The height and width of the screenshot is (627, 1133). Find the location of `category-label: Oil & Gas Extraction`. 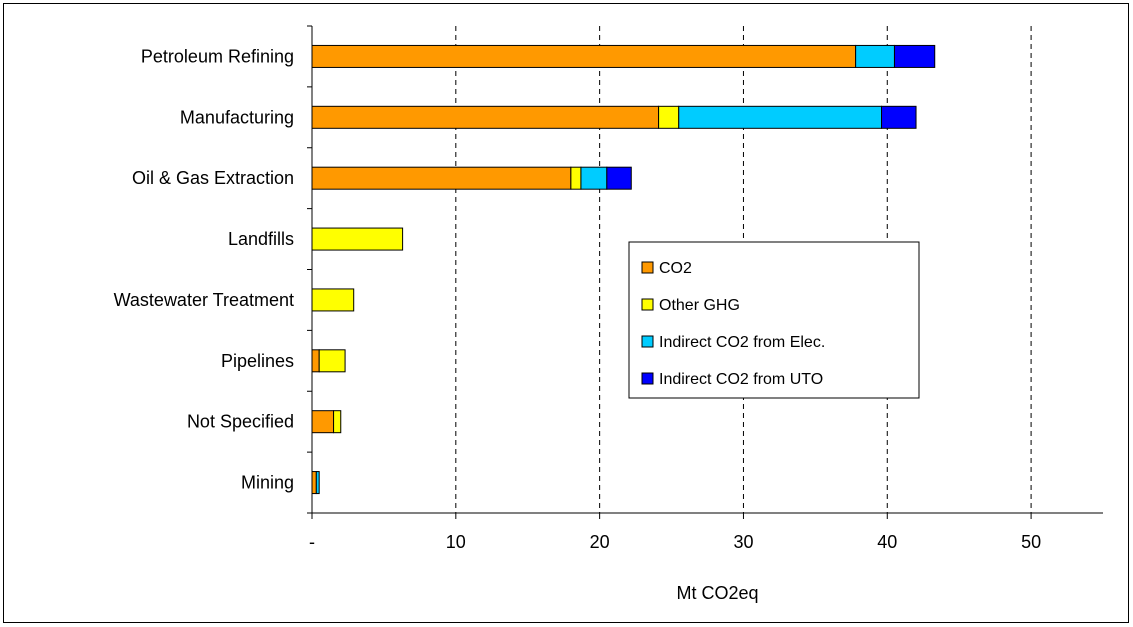

category-label: Oil & Gas Extraction is located at coordinates (213, 178).